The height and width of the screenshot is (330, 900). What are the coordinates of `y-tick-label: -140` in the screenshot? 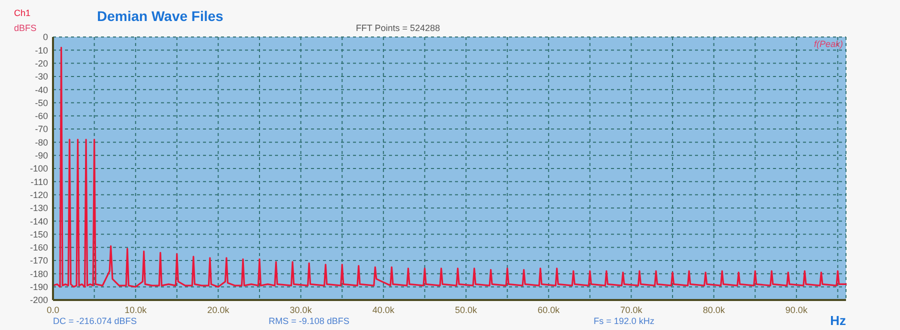 It's located at (39, 221).